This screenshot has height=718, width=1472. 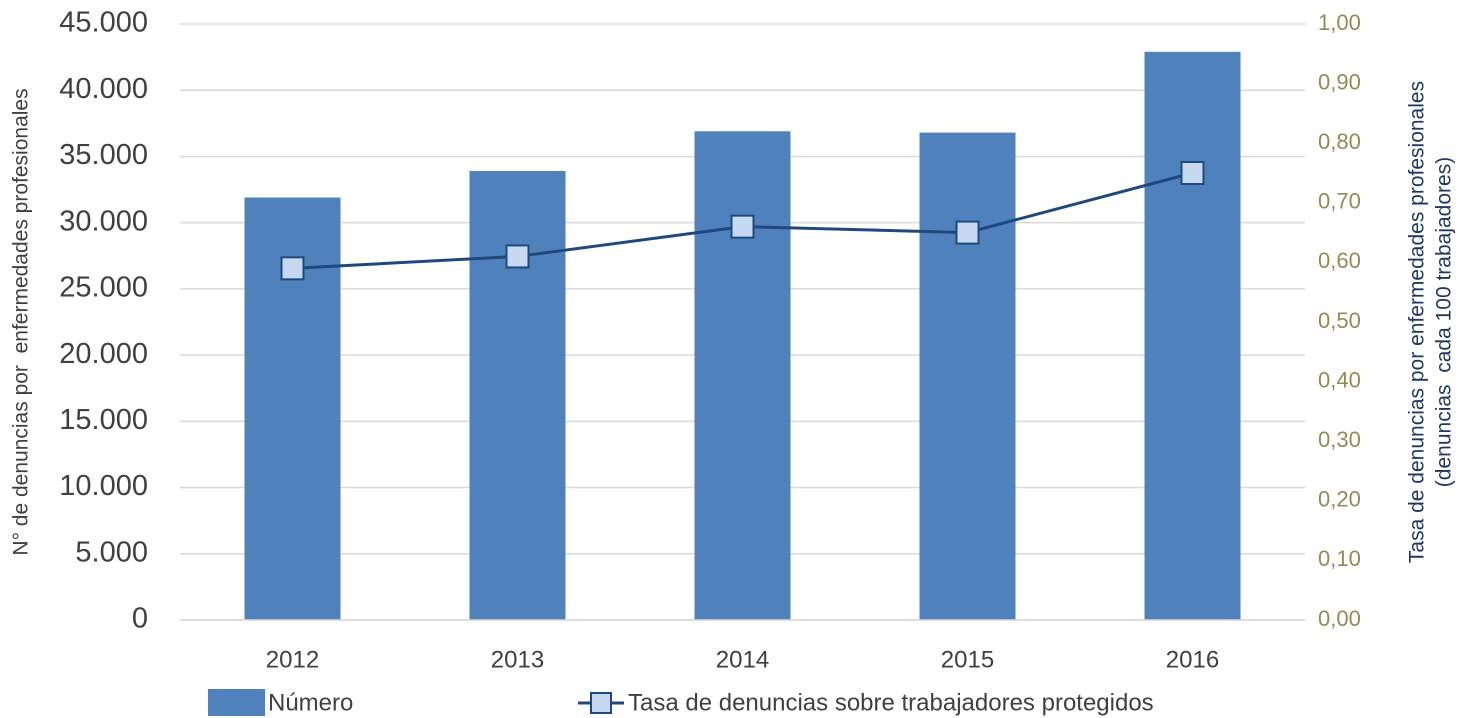 I want to click on y-tick-label: 25.000, so click(x=103, y=288).